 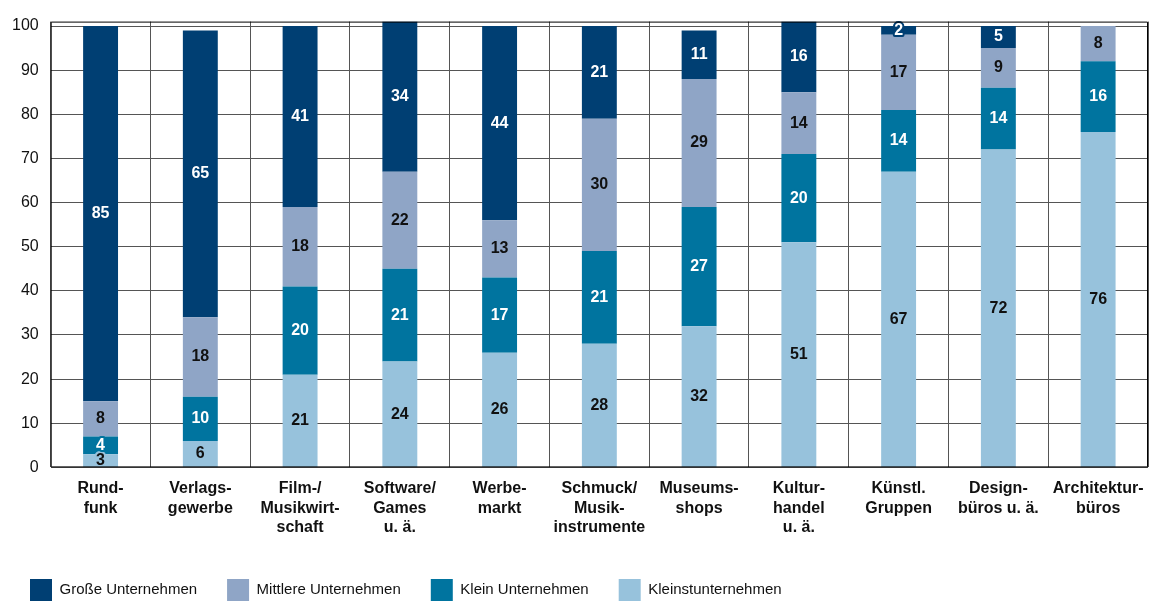 I want to click on data-label: 29, so click(x=699, y=142).